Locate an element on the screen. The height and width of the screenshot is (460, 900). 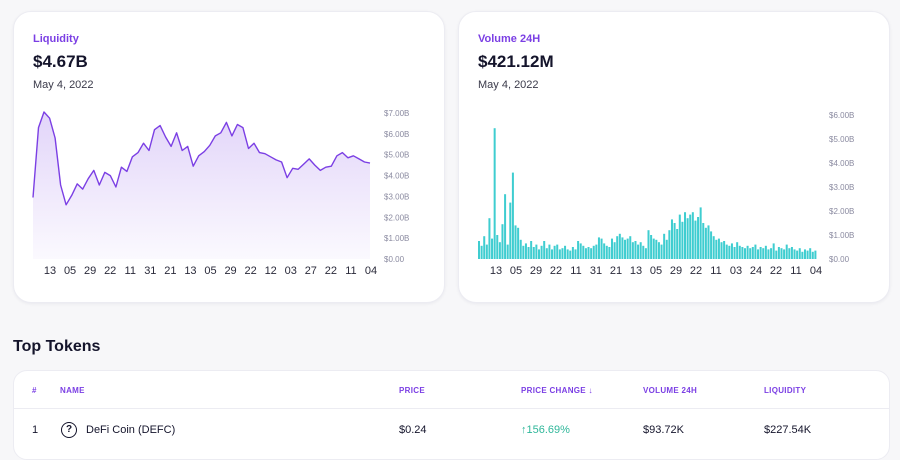
volume-y-tick: $3.00B is located at coordinates (841, 187).